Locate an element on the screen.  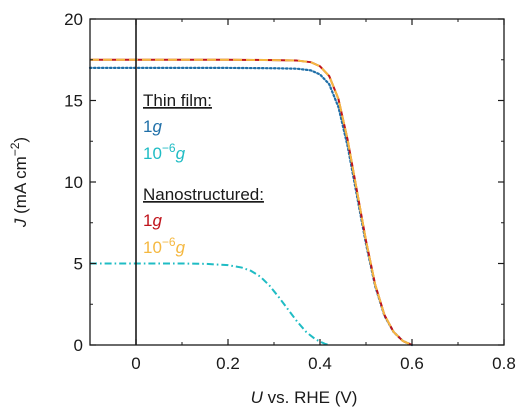
y-axis-label-sup: −2 is located at coordinates (15, 149).